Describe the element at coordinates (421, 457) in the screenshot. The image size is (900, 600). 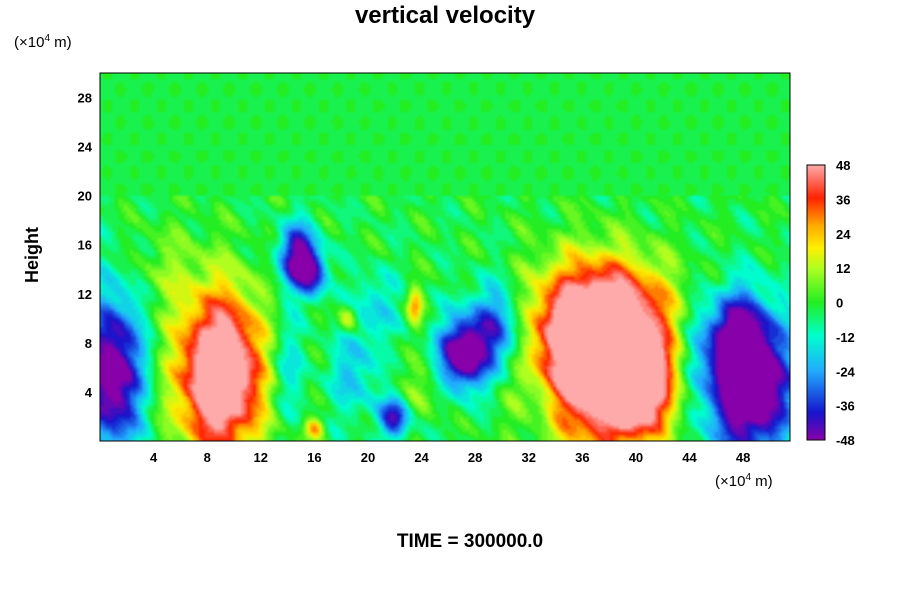
I see `x-tick-label: 24` at that location.